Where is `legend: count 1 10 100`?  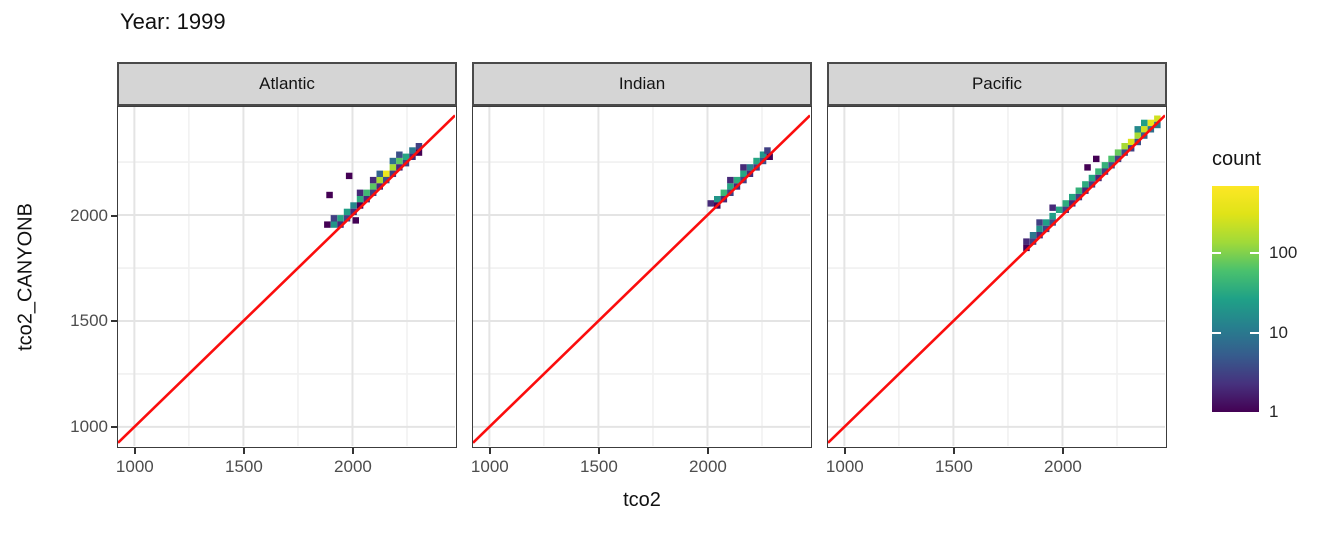 legend: count 1 10 100 is located at coordinates (1277, 284).